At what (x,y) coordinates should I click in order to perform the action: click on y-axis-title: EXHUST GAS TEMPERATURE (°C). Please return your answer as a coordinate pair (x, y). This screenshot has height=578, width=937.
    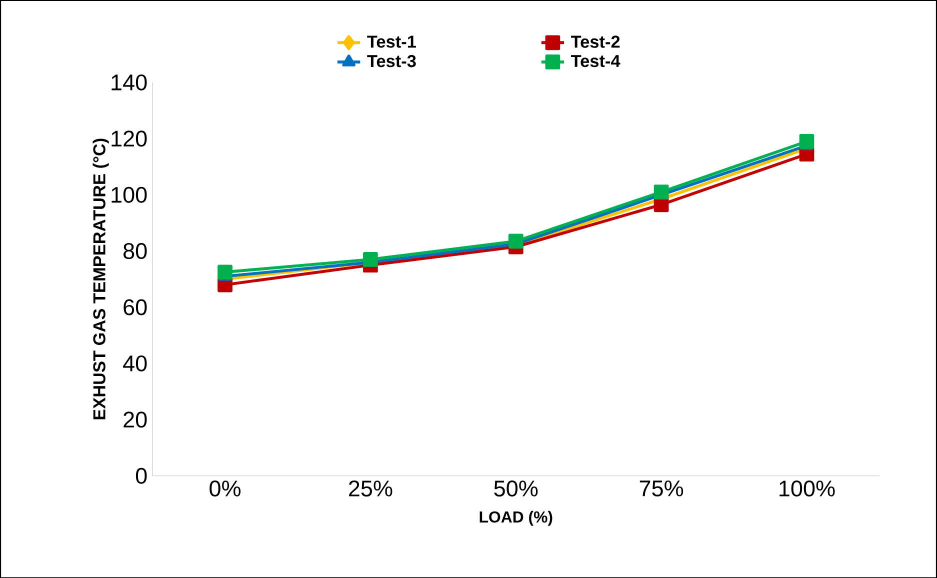
    Looking at the image, I should click on (100, 279).